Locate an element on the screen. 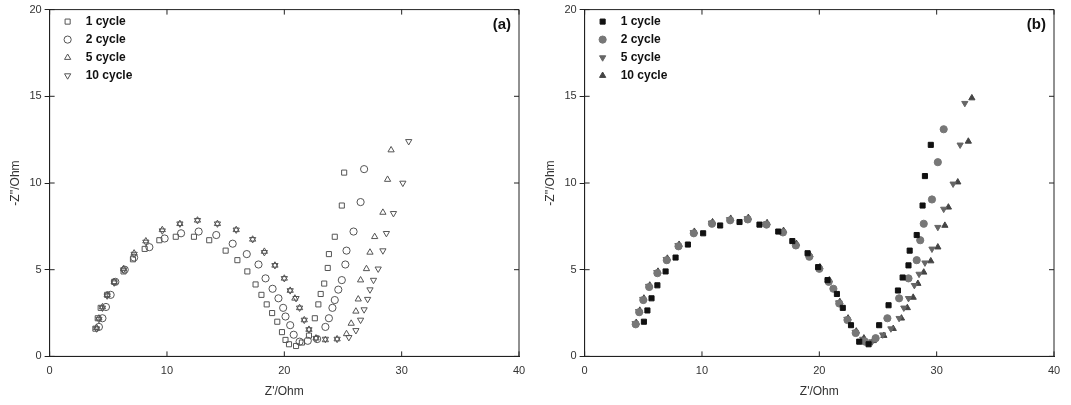 The height and width of the screenshot is (405, 1071). annotation: (b) is located at coordinates (1036, 24).